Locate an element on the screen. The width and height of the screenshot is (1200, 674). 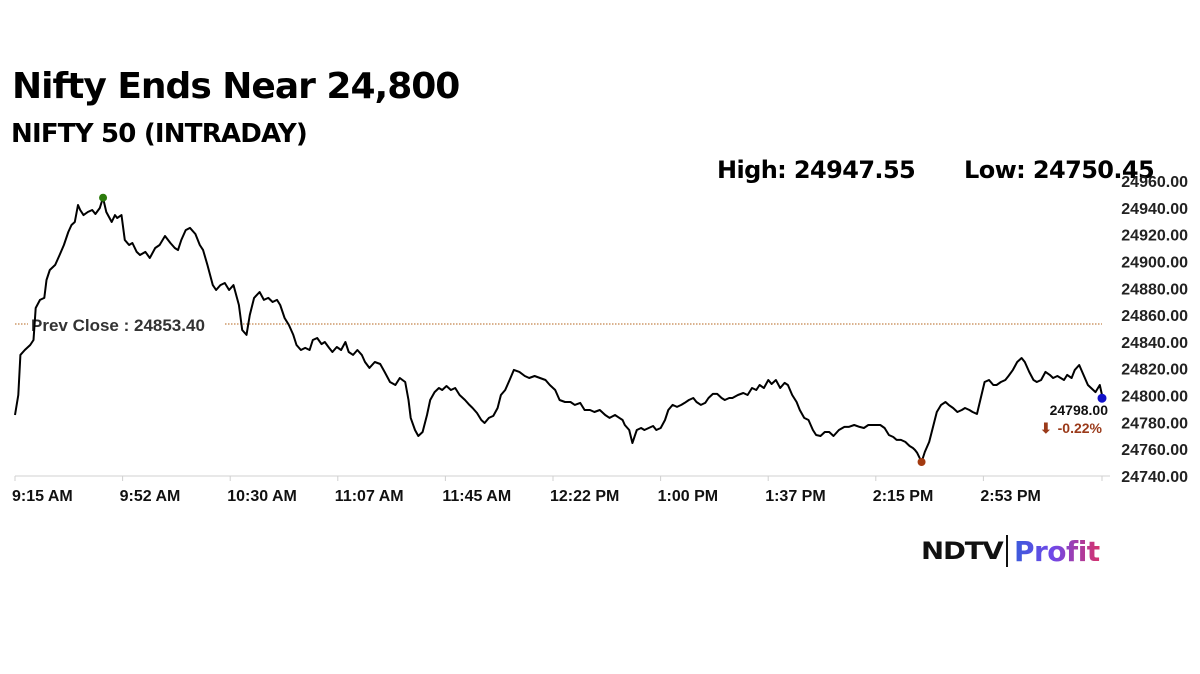
y-tick-label: 24840.00 is located at coordinates (1154, 343).